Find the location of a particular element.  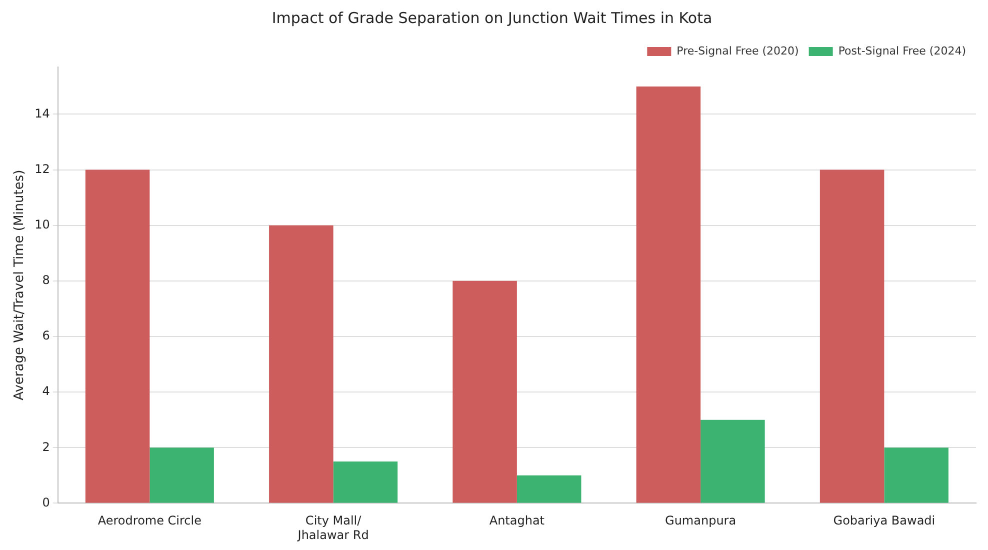

x-tick-label: City Mall/ Jhalawar Rd is located at coordinates (332, 528).